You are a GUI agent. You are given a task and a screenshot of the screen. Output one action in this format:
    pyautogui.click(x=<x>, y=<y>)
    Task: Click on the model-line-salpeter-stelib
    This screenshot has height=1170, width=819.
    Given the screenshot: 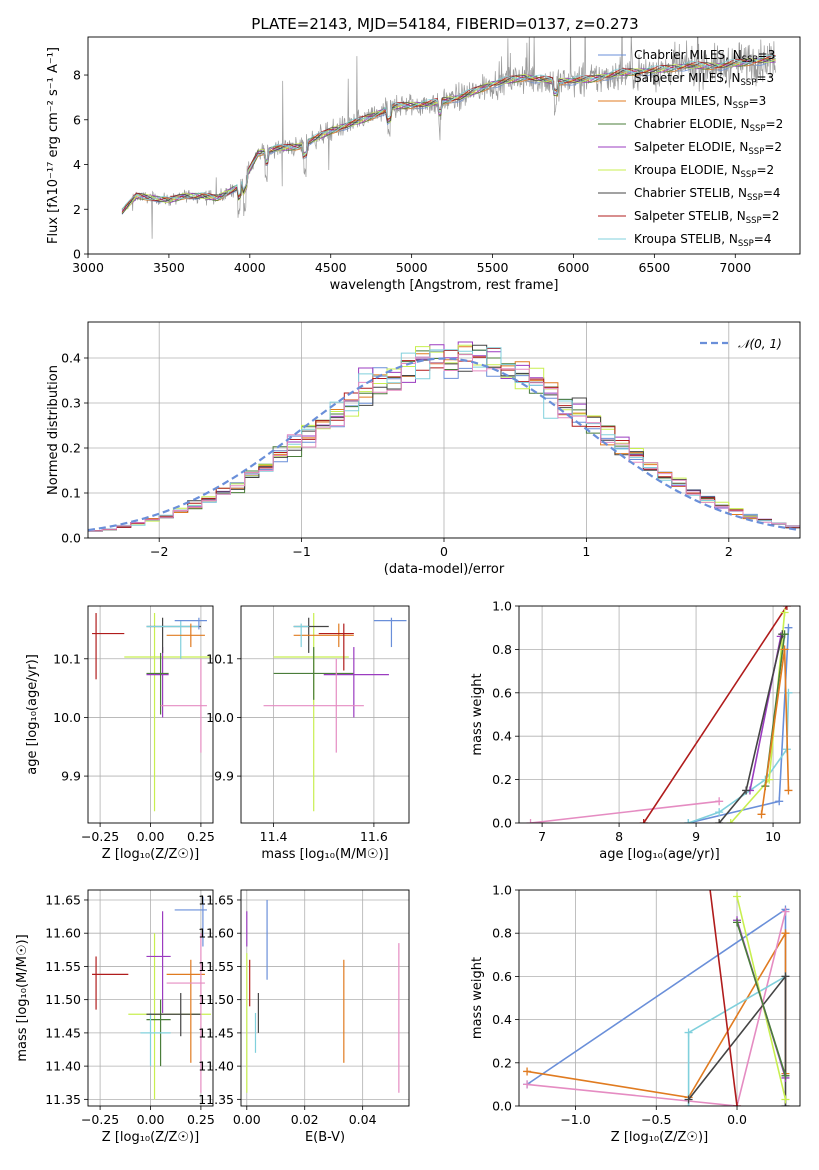 What is the action you would take?
    pyautogui.click(x=448, y=134)
    